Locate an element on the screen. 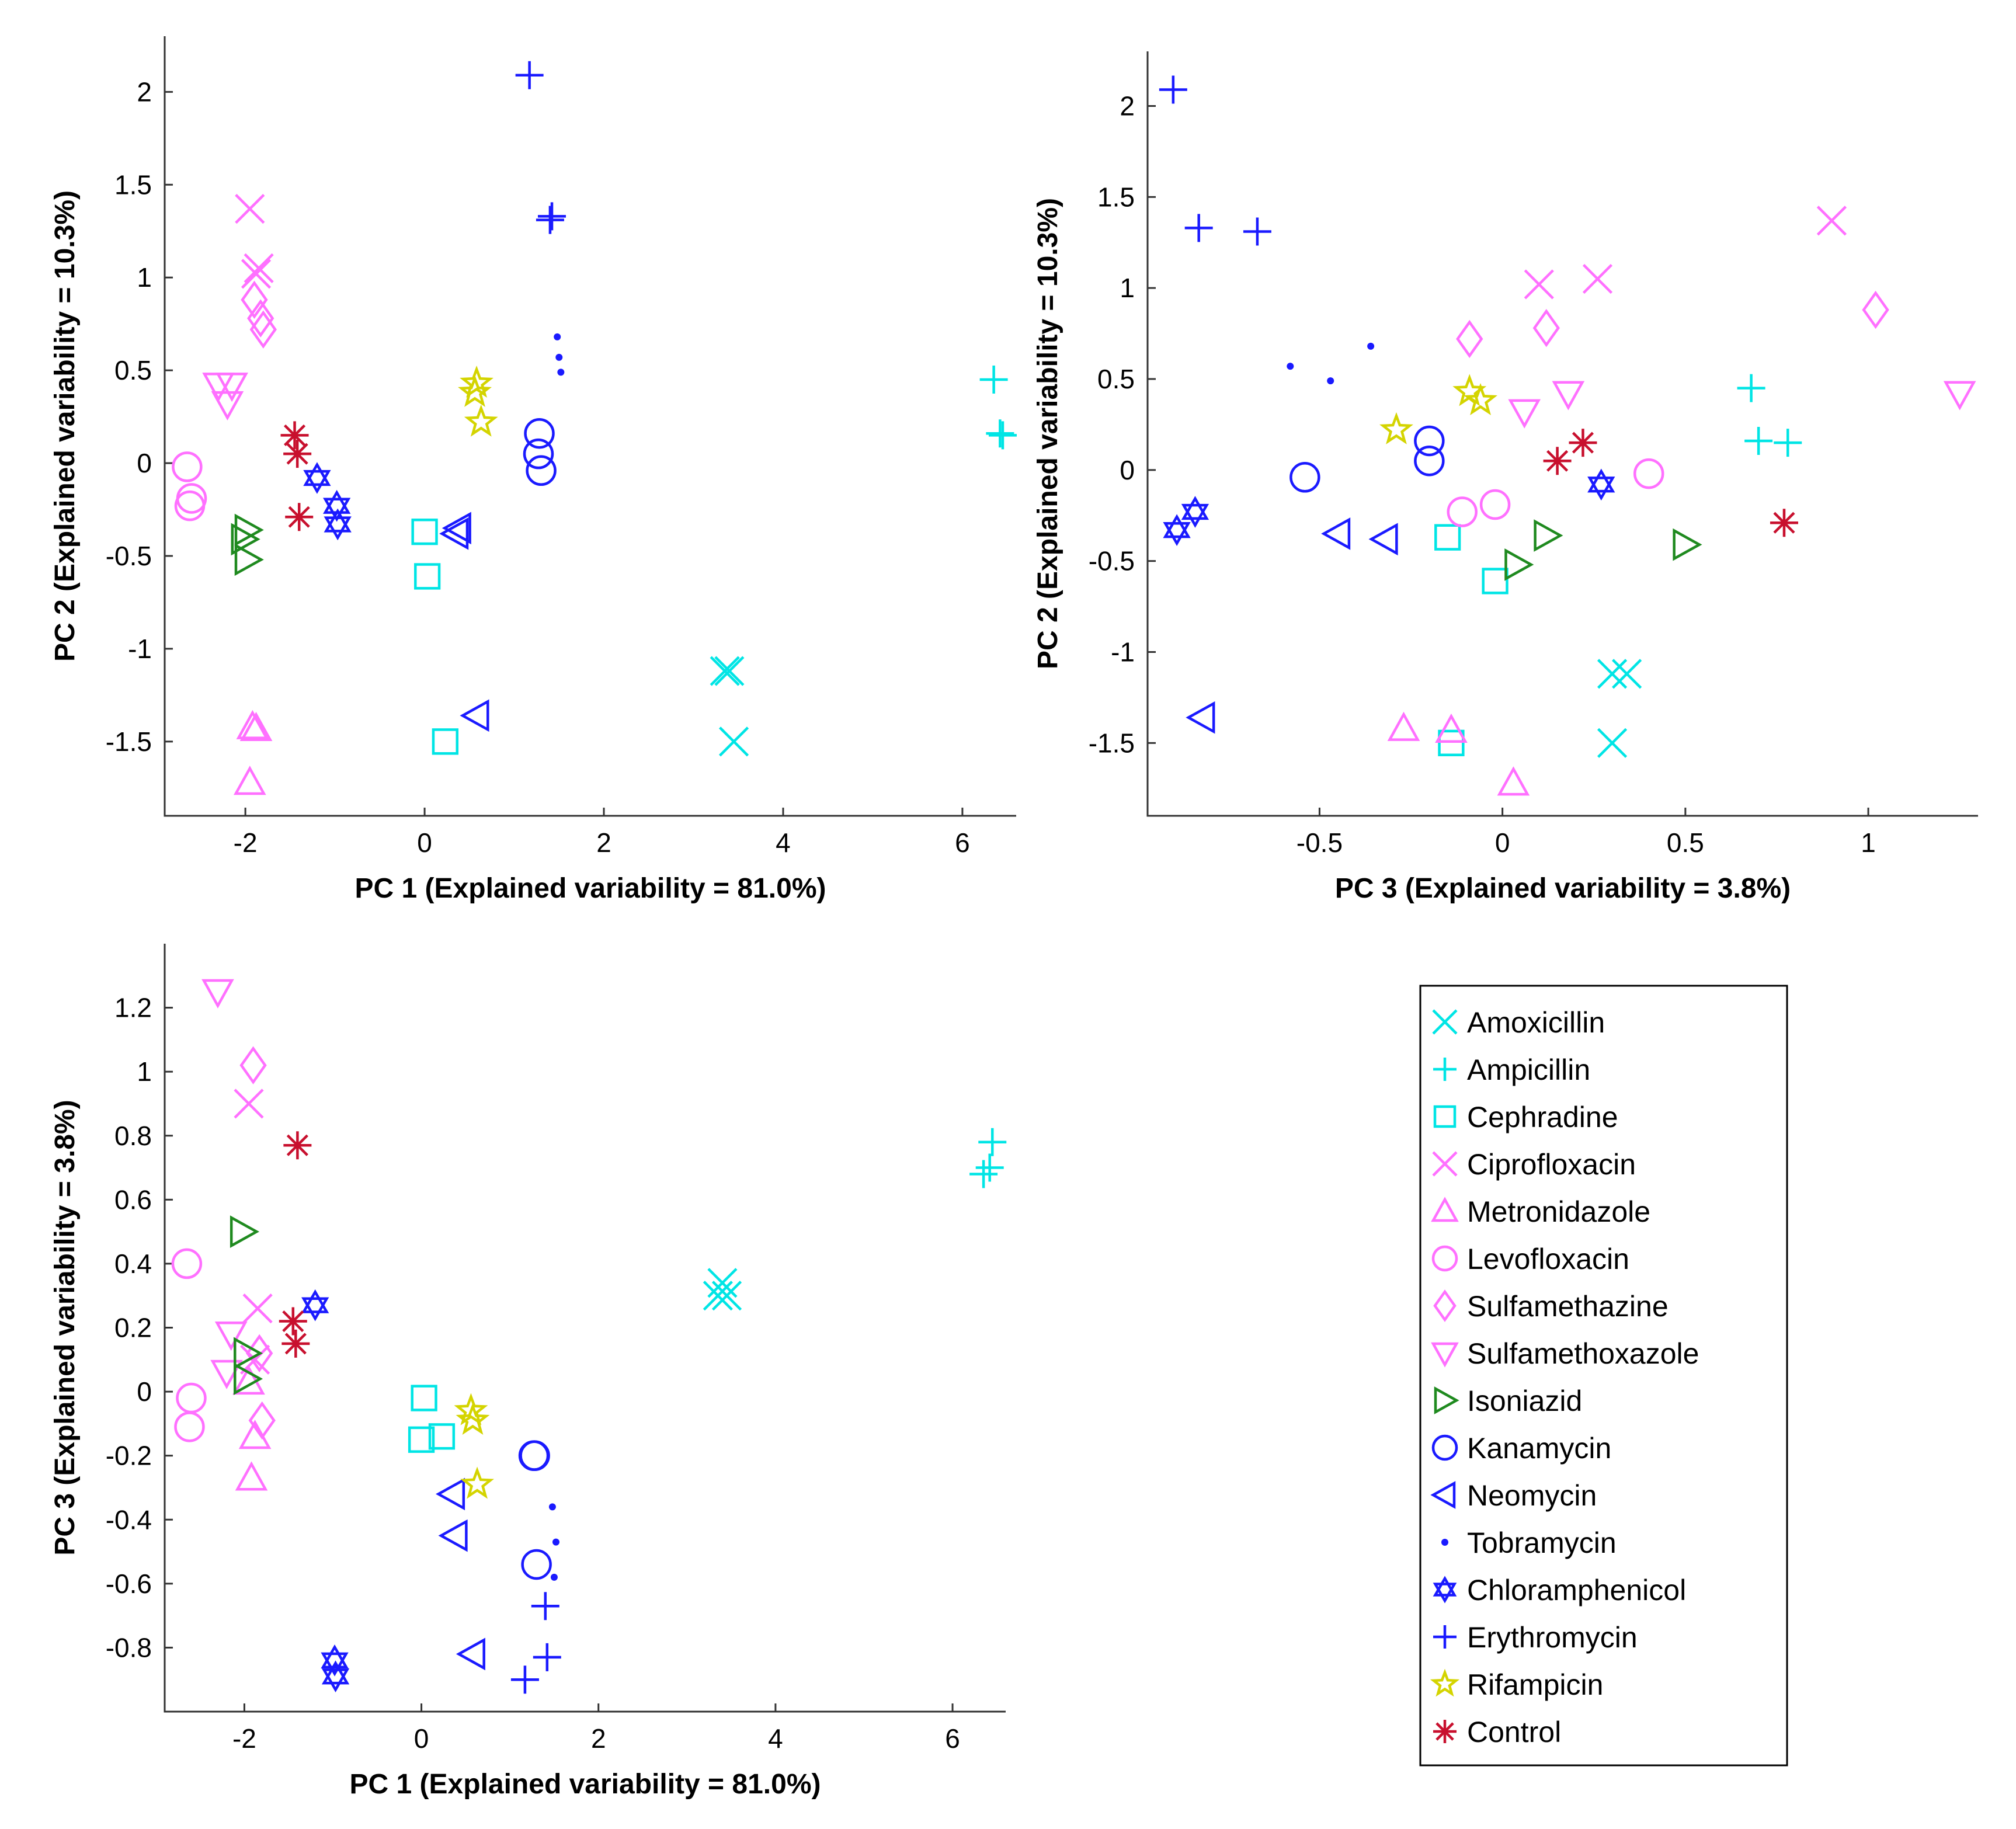 Image resolution: width=2016 pixels, height=1829 pixels. legend-item-levofloxacin: Levofloxacin is located at coordinates (1530, 1259).